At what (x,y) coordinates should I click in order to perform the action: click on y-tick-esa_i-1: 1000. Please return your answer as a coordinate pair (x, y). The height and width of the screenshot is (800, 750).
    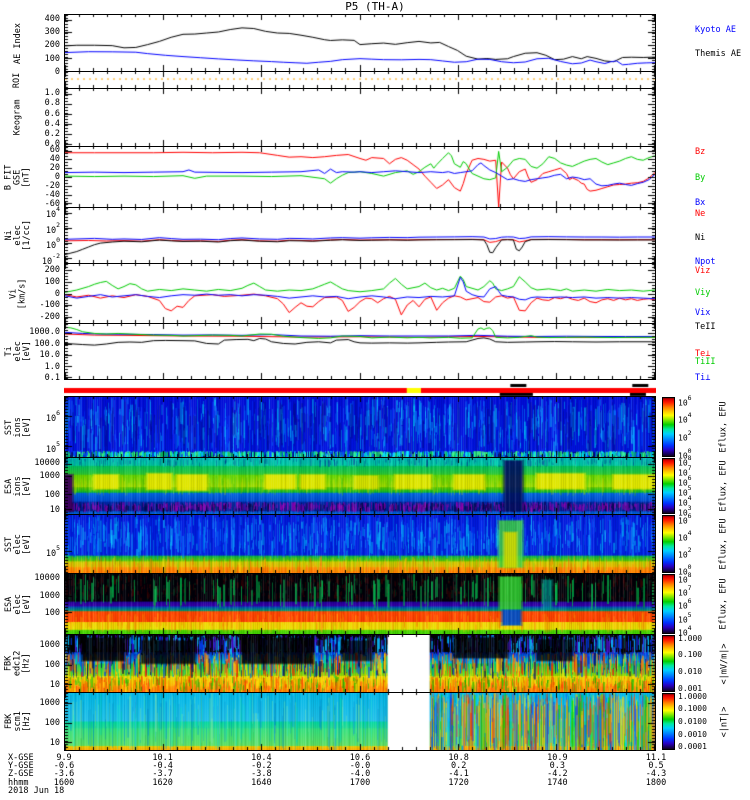
    Looking at the image, I should click on (49, 476).